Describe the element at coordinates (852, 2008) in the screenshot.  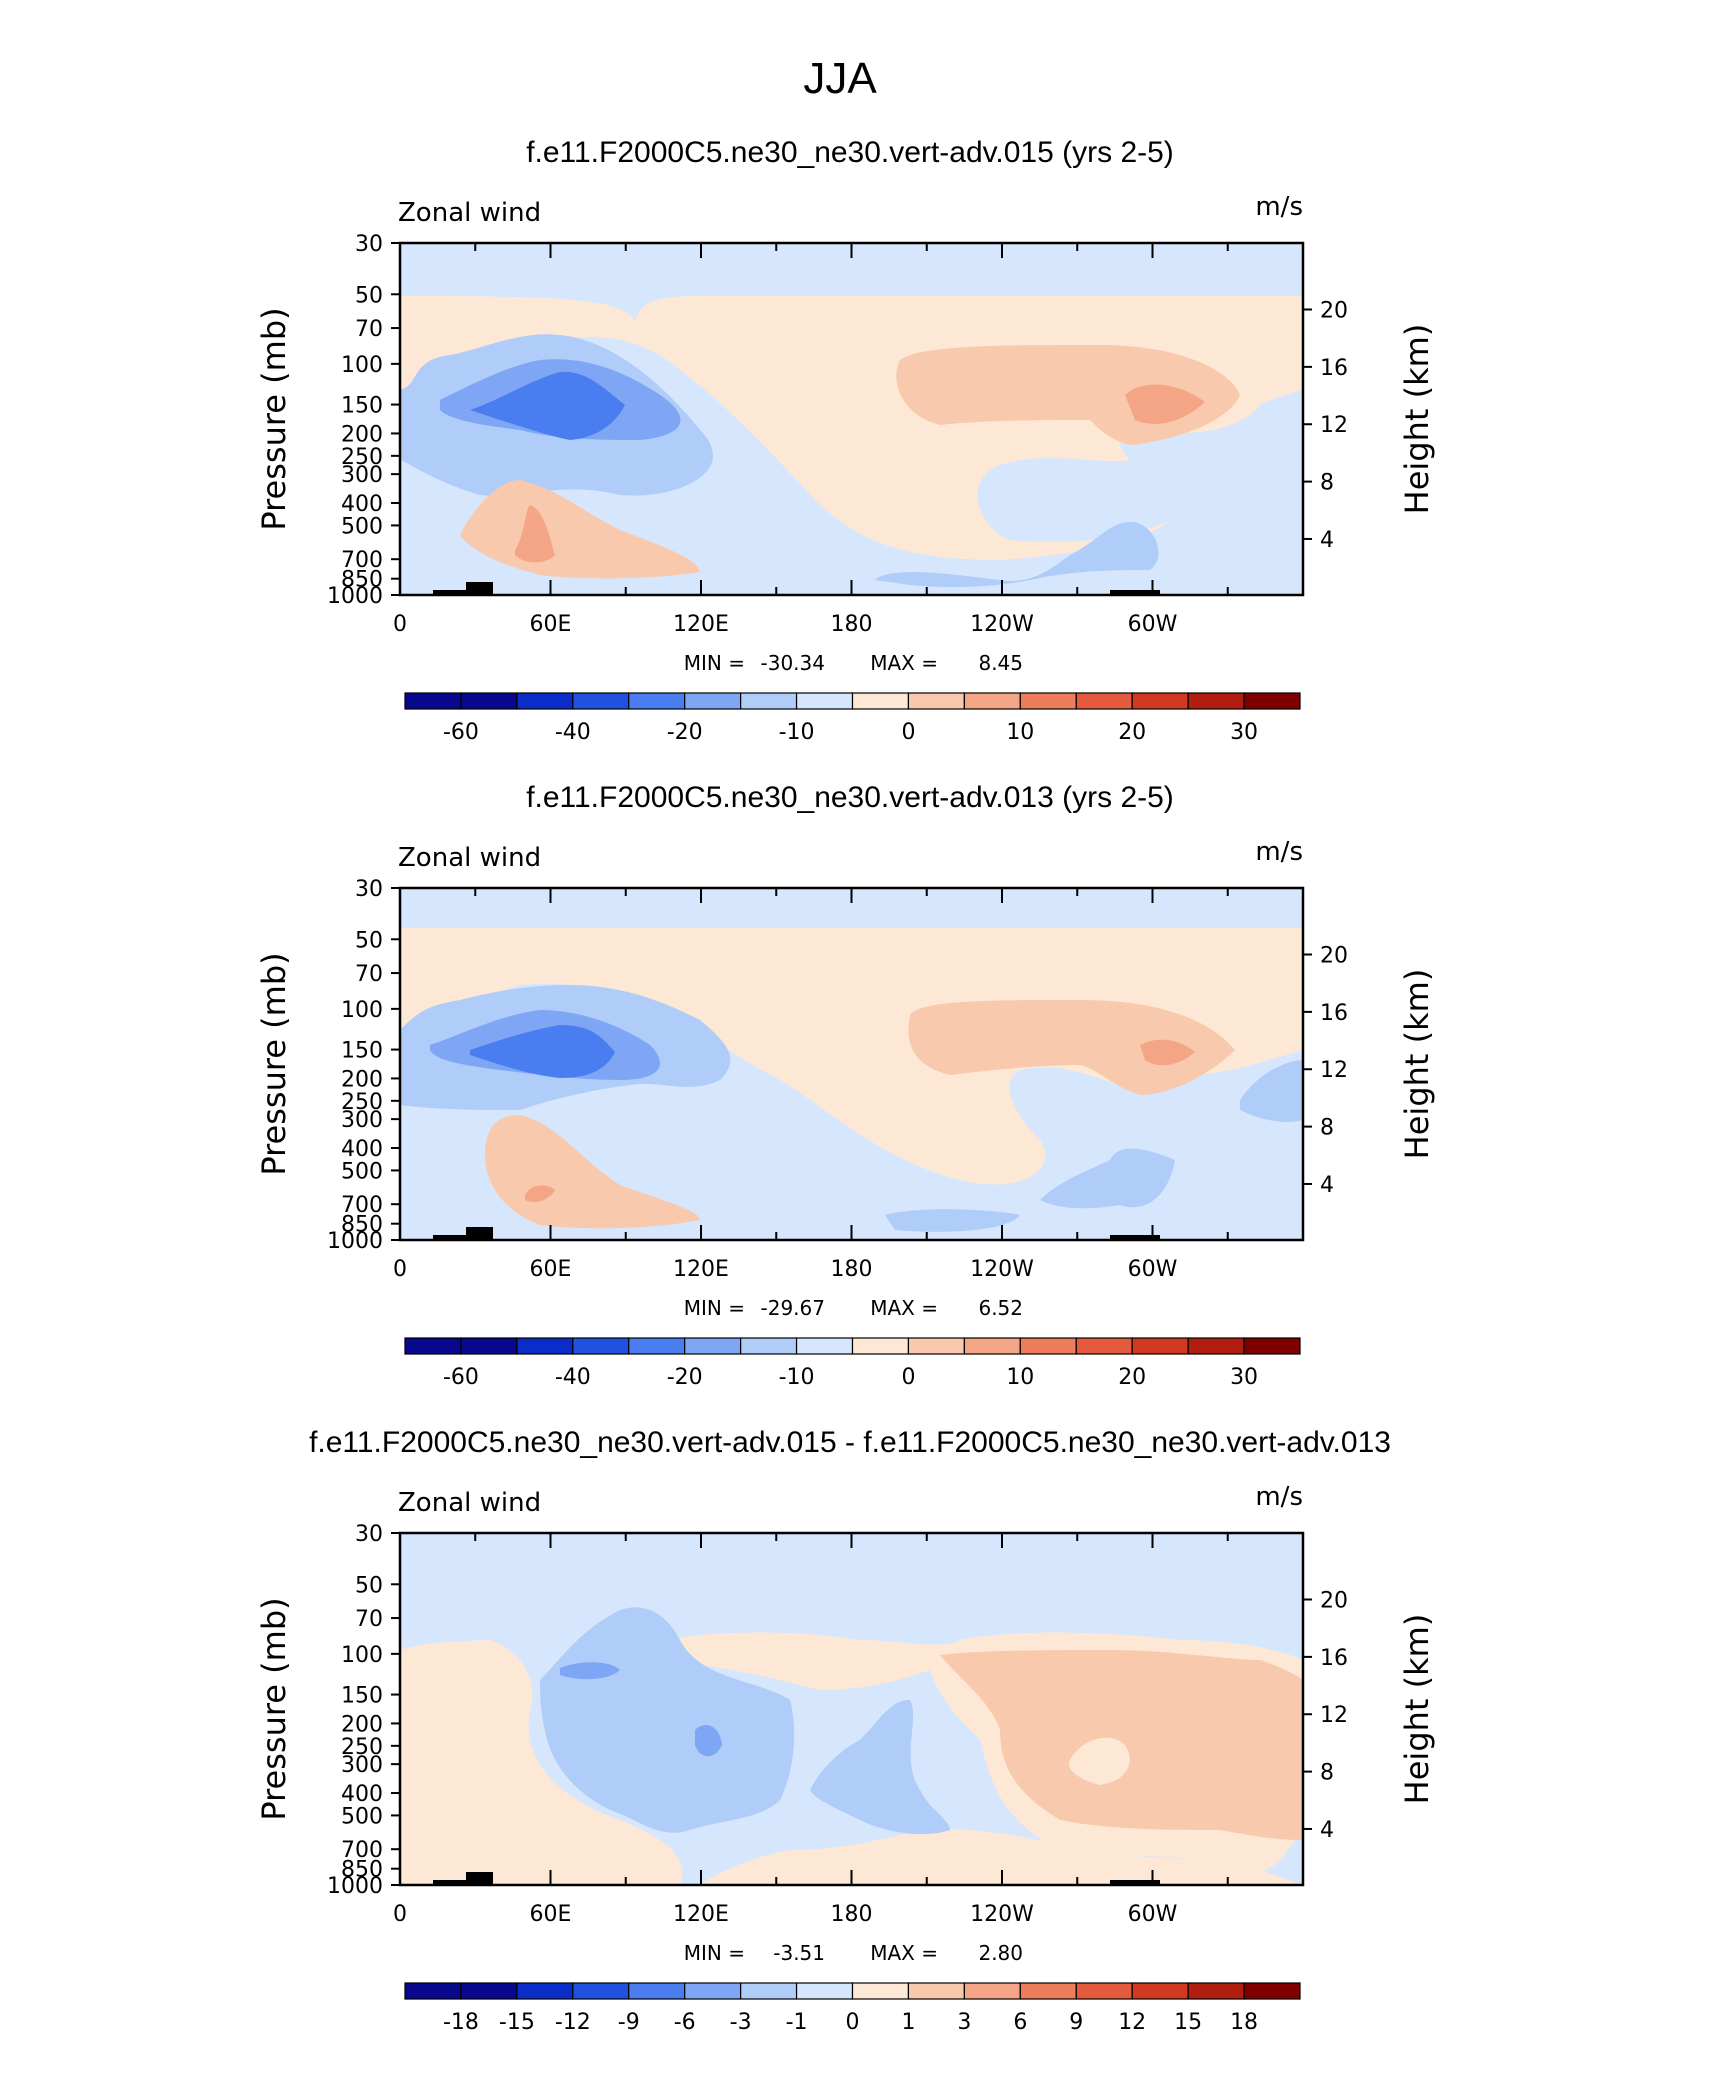
I see `colorbar: -18 -15 -12 -9 -6 -3 -1 0 1 3 6 9 12 15 18` at that location.